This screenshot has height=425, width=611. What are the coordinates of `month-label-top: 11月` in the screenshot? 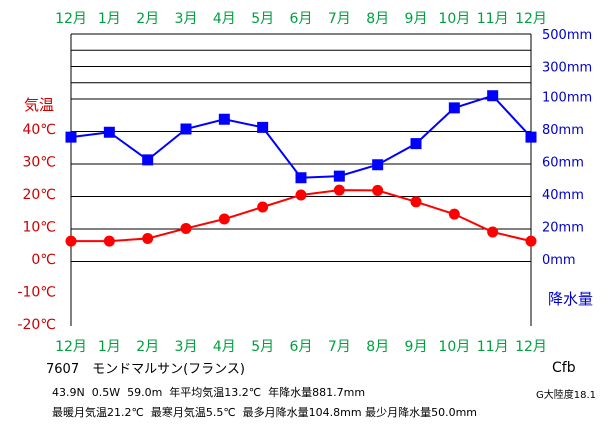 It's located at (493, 19).